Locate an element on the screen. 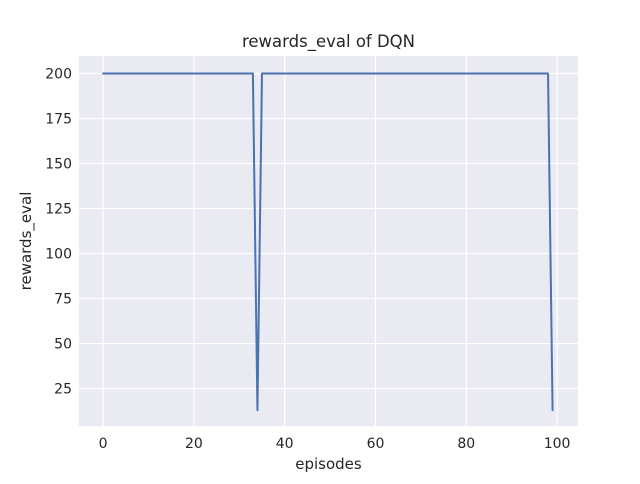  y-tick-label: 50 is located at coordinates (63, 345).